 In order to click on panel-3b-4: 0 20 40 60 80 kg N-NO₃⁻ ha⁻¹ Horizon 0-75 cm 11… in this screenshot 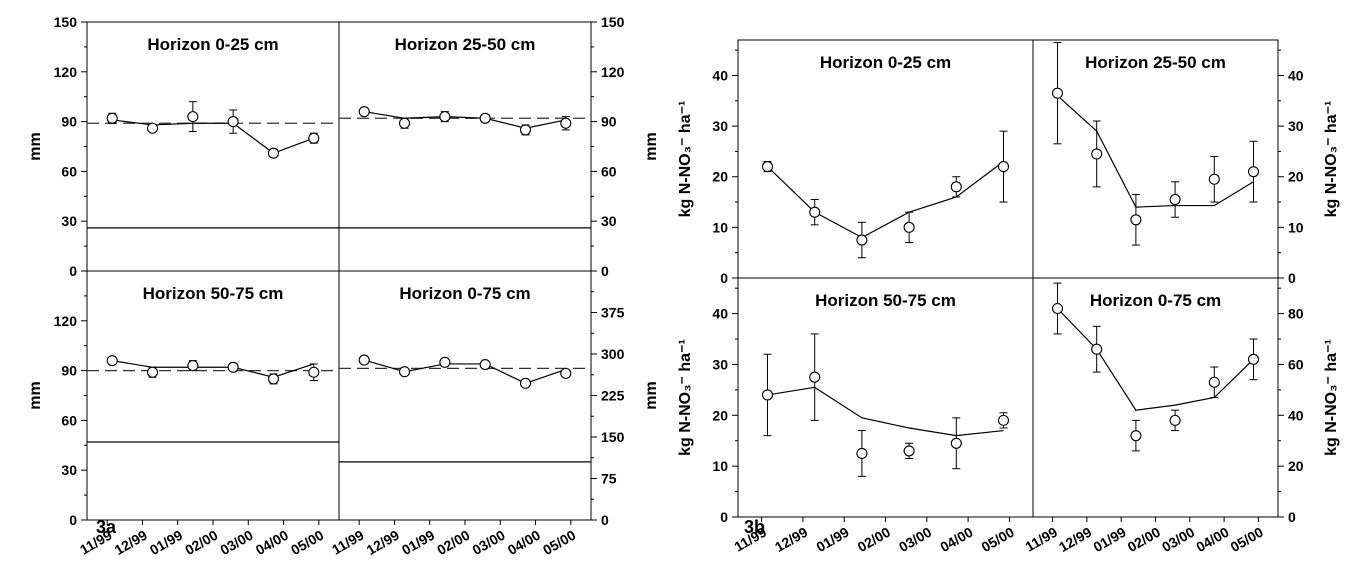, I will do `click(1181, 416)`.